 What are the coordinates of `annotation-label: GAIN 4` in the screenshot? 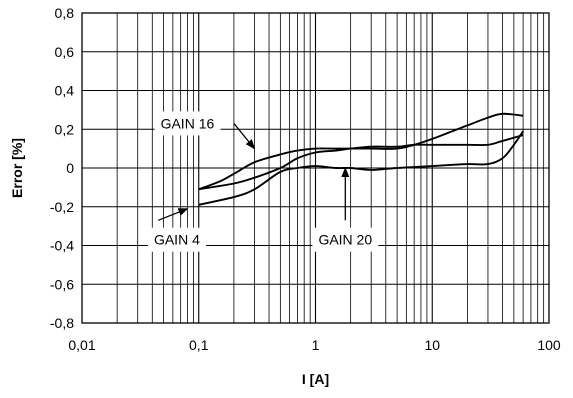 It's located at (177, 240).